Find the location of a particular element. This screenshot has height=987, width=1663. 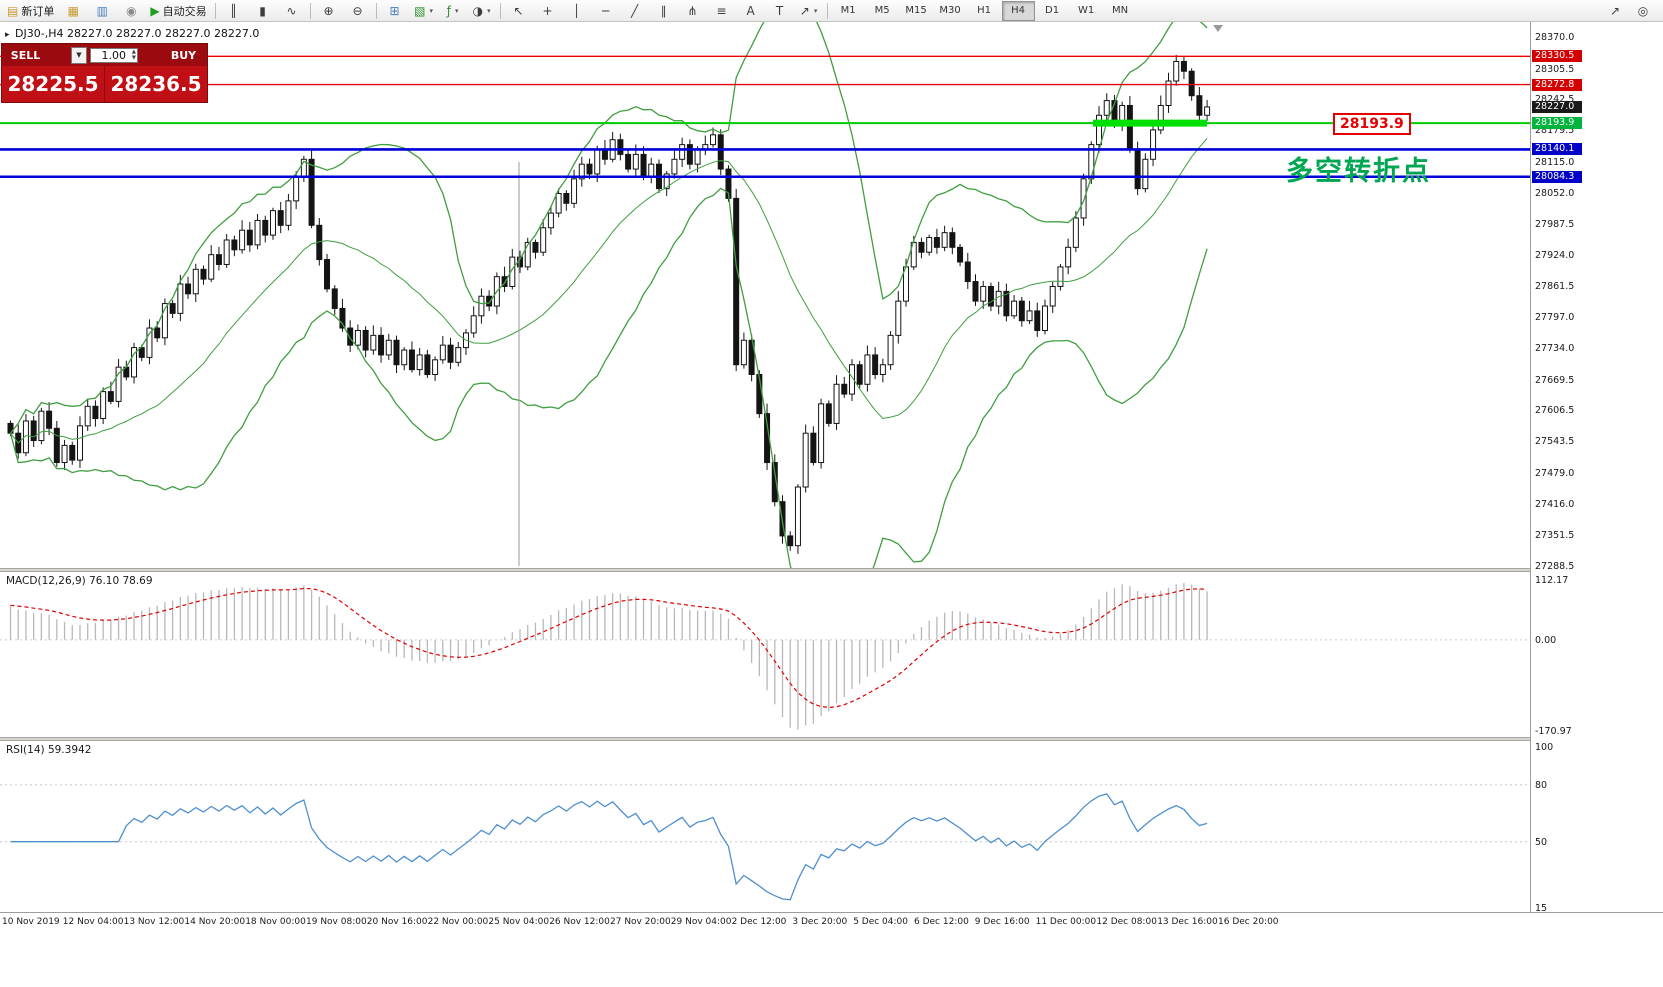

chart-annotation-text: 多空转折点 is located at coordinates (1358, 171).